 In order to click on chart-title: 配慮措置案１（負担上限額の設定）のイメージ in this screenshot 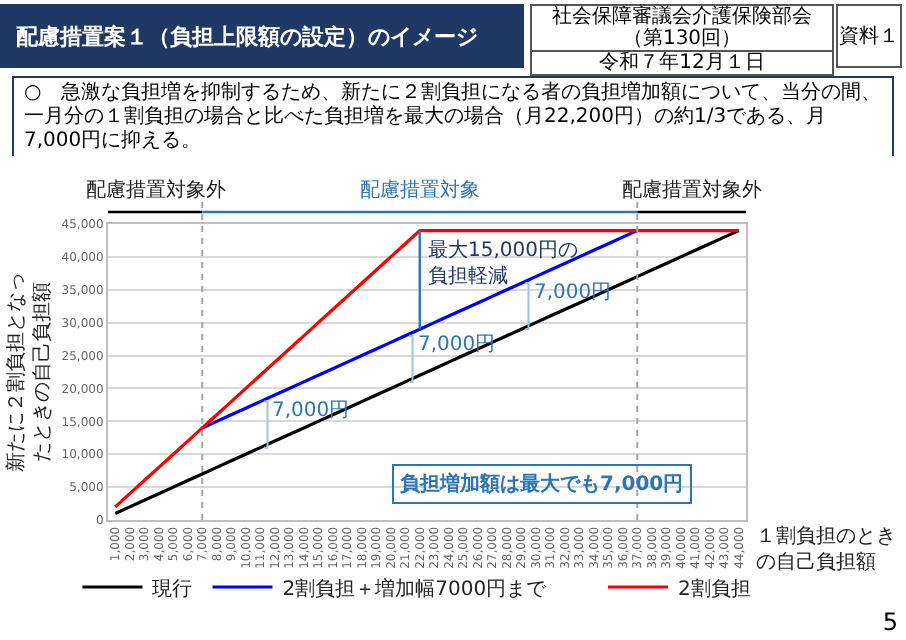, I will do `click(262, 36)`.